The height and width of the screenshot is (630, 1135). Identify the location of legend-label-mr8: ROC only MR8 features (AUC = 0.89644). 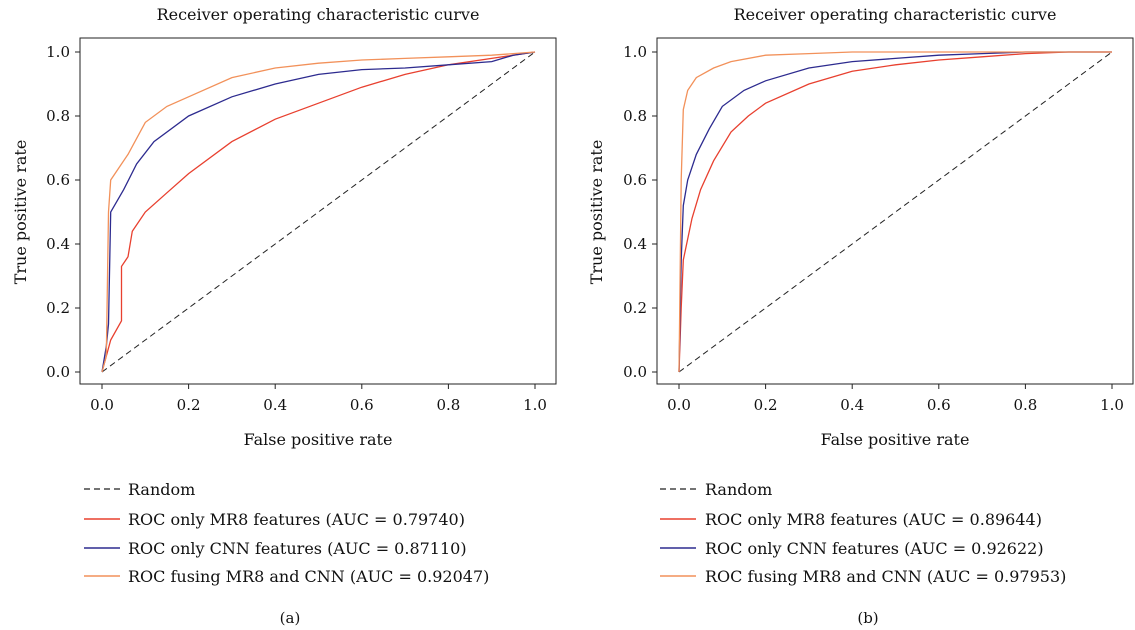
(873, 519).